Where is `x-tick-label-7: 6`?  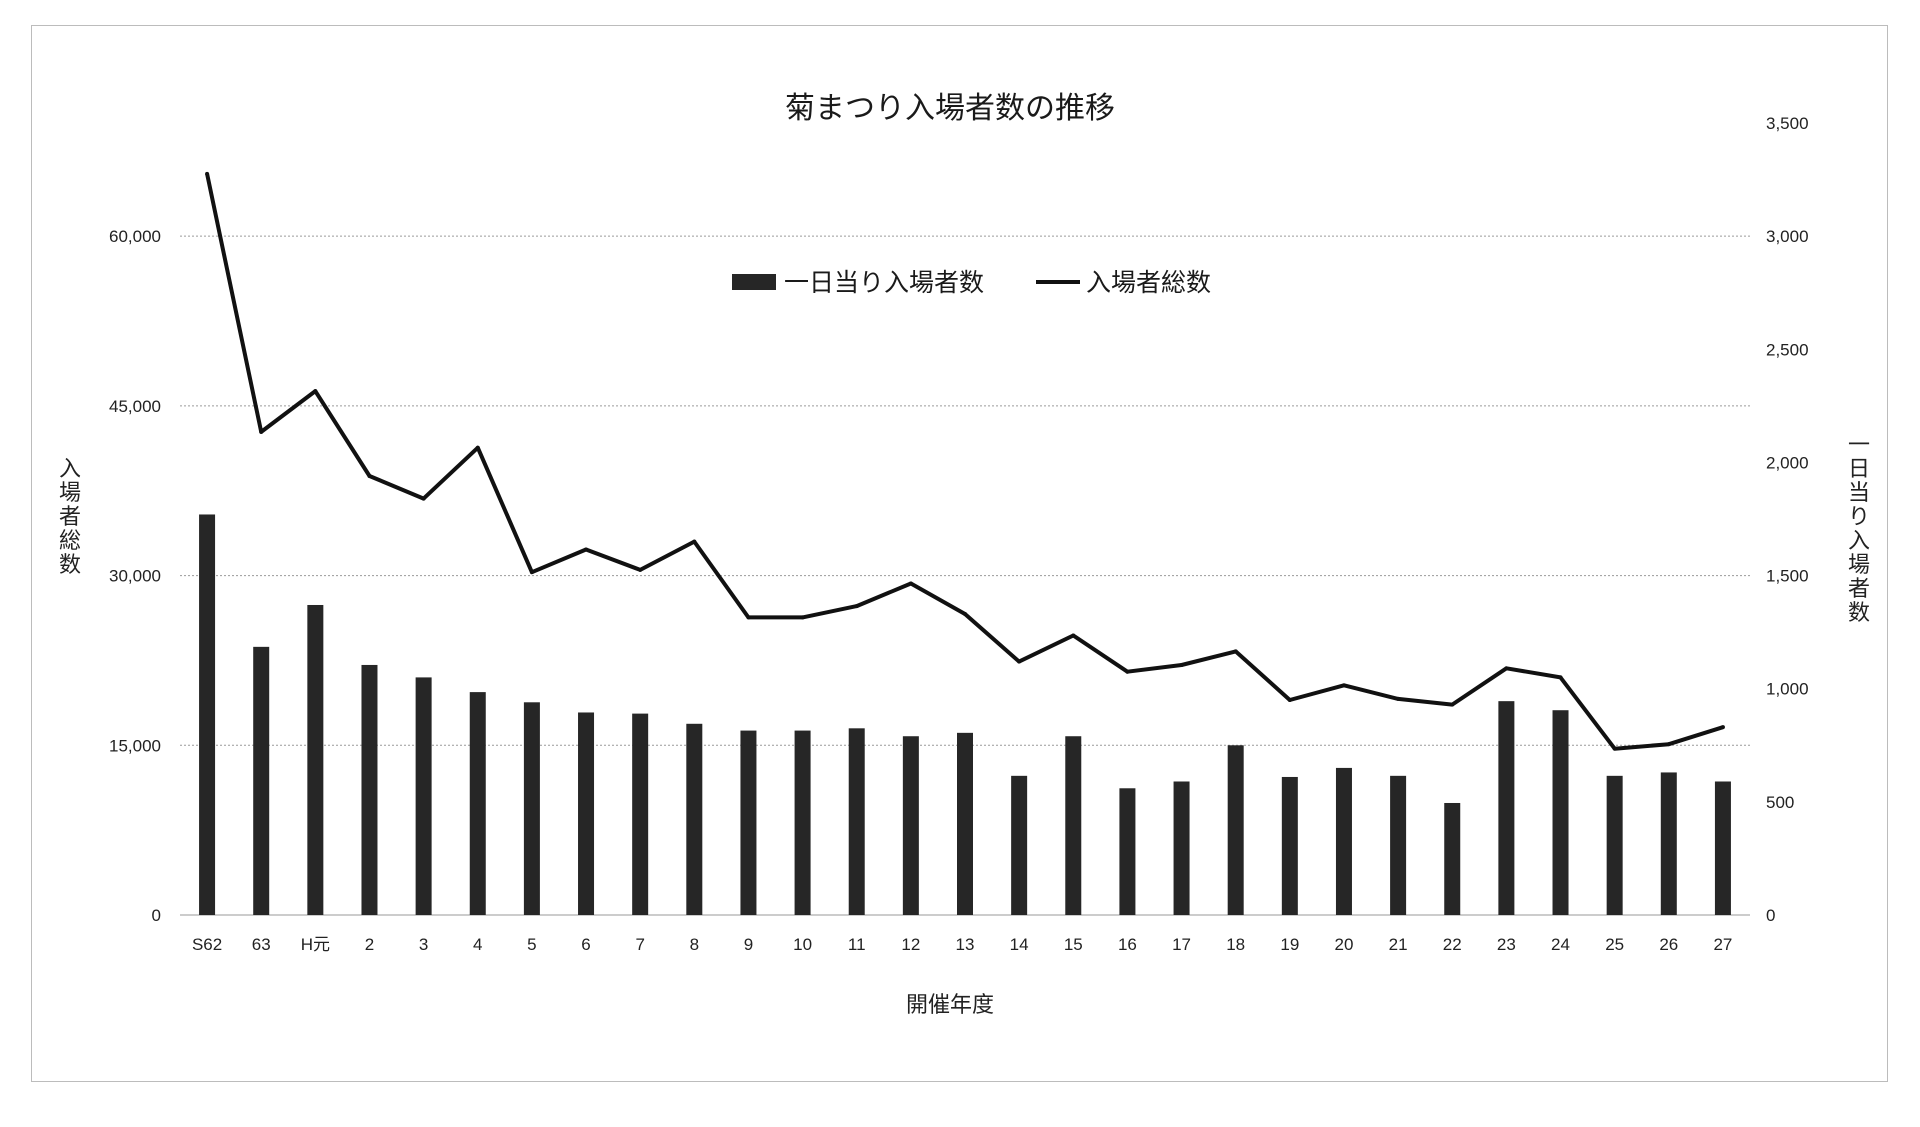
x-tick-label-7: 6 is located at coordinates (585, 944).